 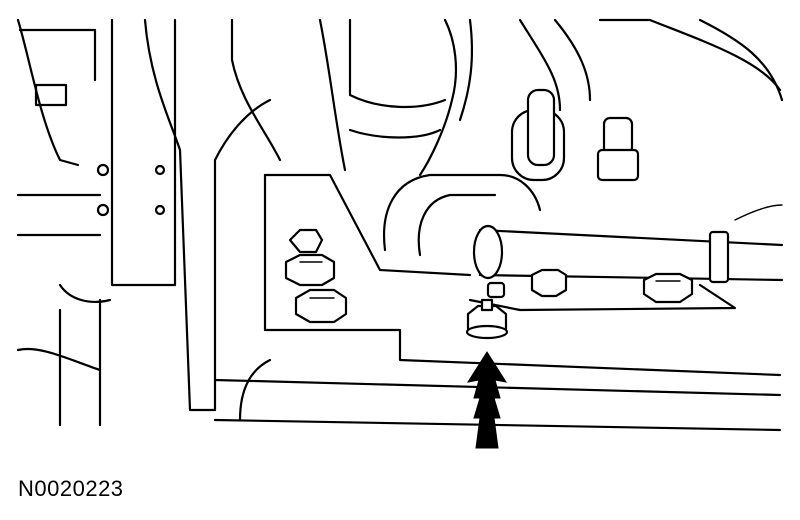 What do you see at coordinates (511, 172) in the screenshot?
I see `hose` at bounding box center [511, 172].